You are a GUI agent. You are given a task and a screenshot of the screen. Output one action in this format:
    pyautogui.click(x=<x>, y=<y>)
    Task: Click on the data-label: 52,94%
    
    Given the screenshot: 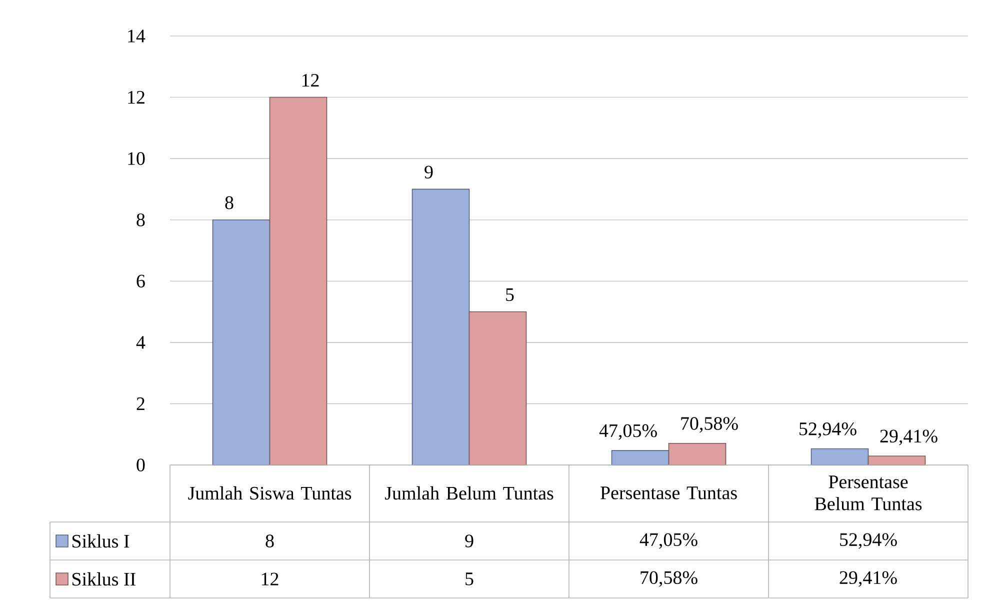 What is the action you would take?
    pyautogui.click(x=868, y=541)
    